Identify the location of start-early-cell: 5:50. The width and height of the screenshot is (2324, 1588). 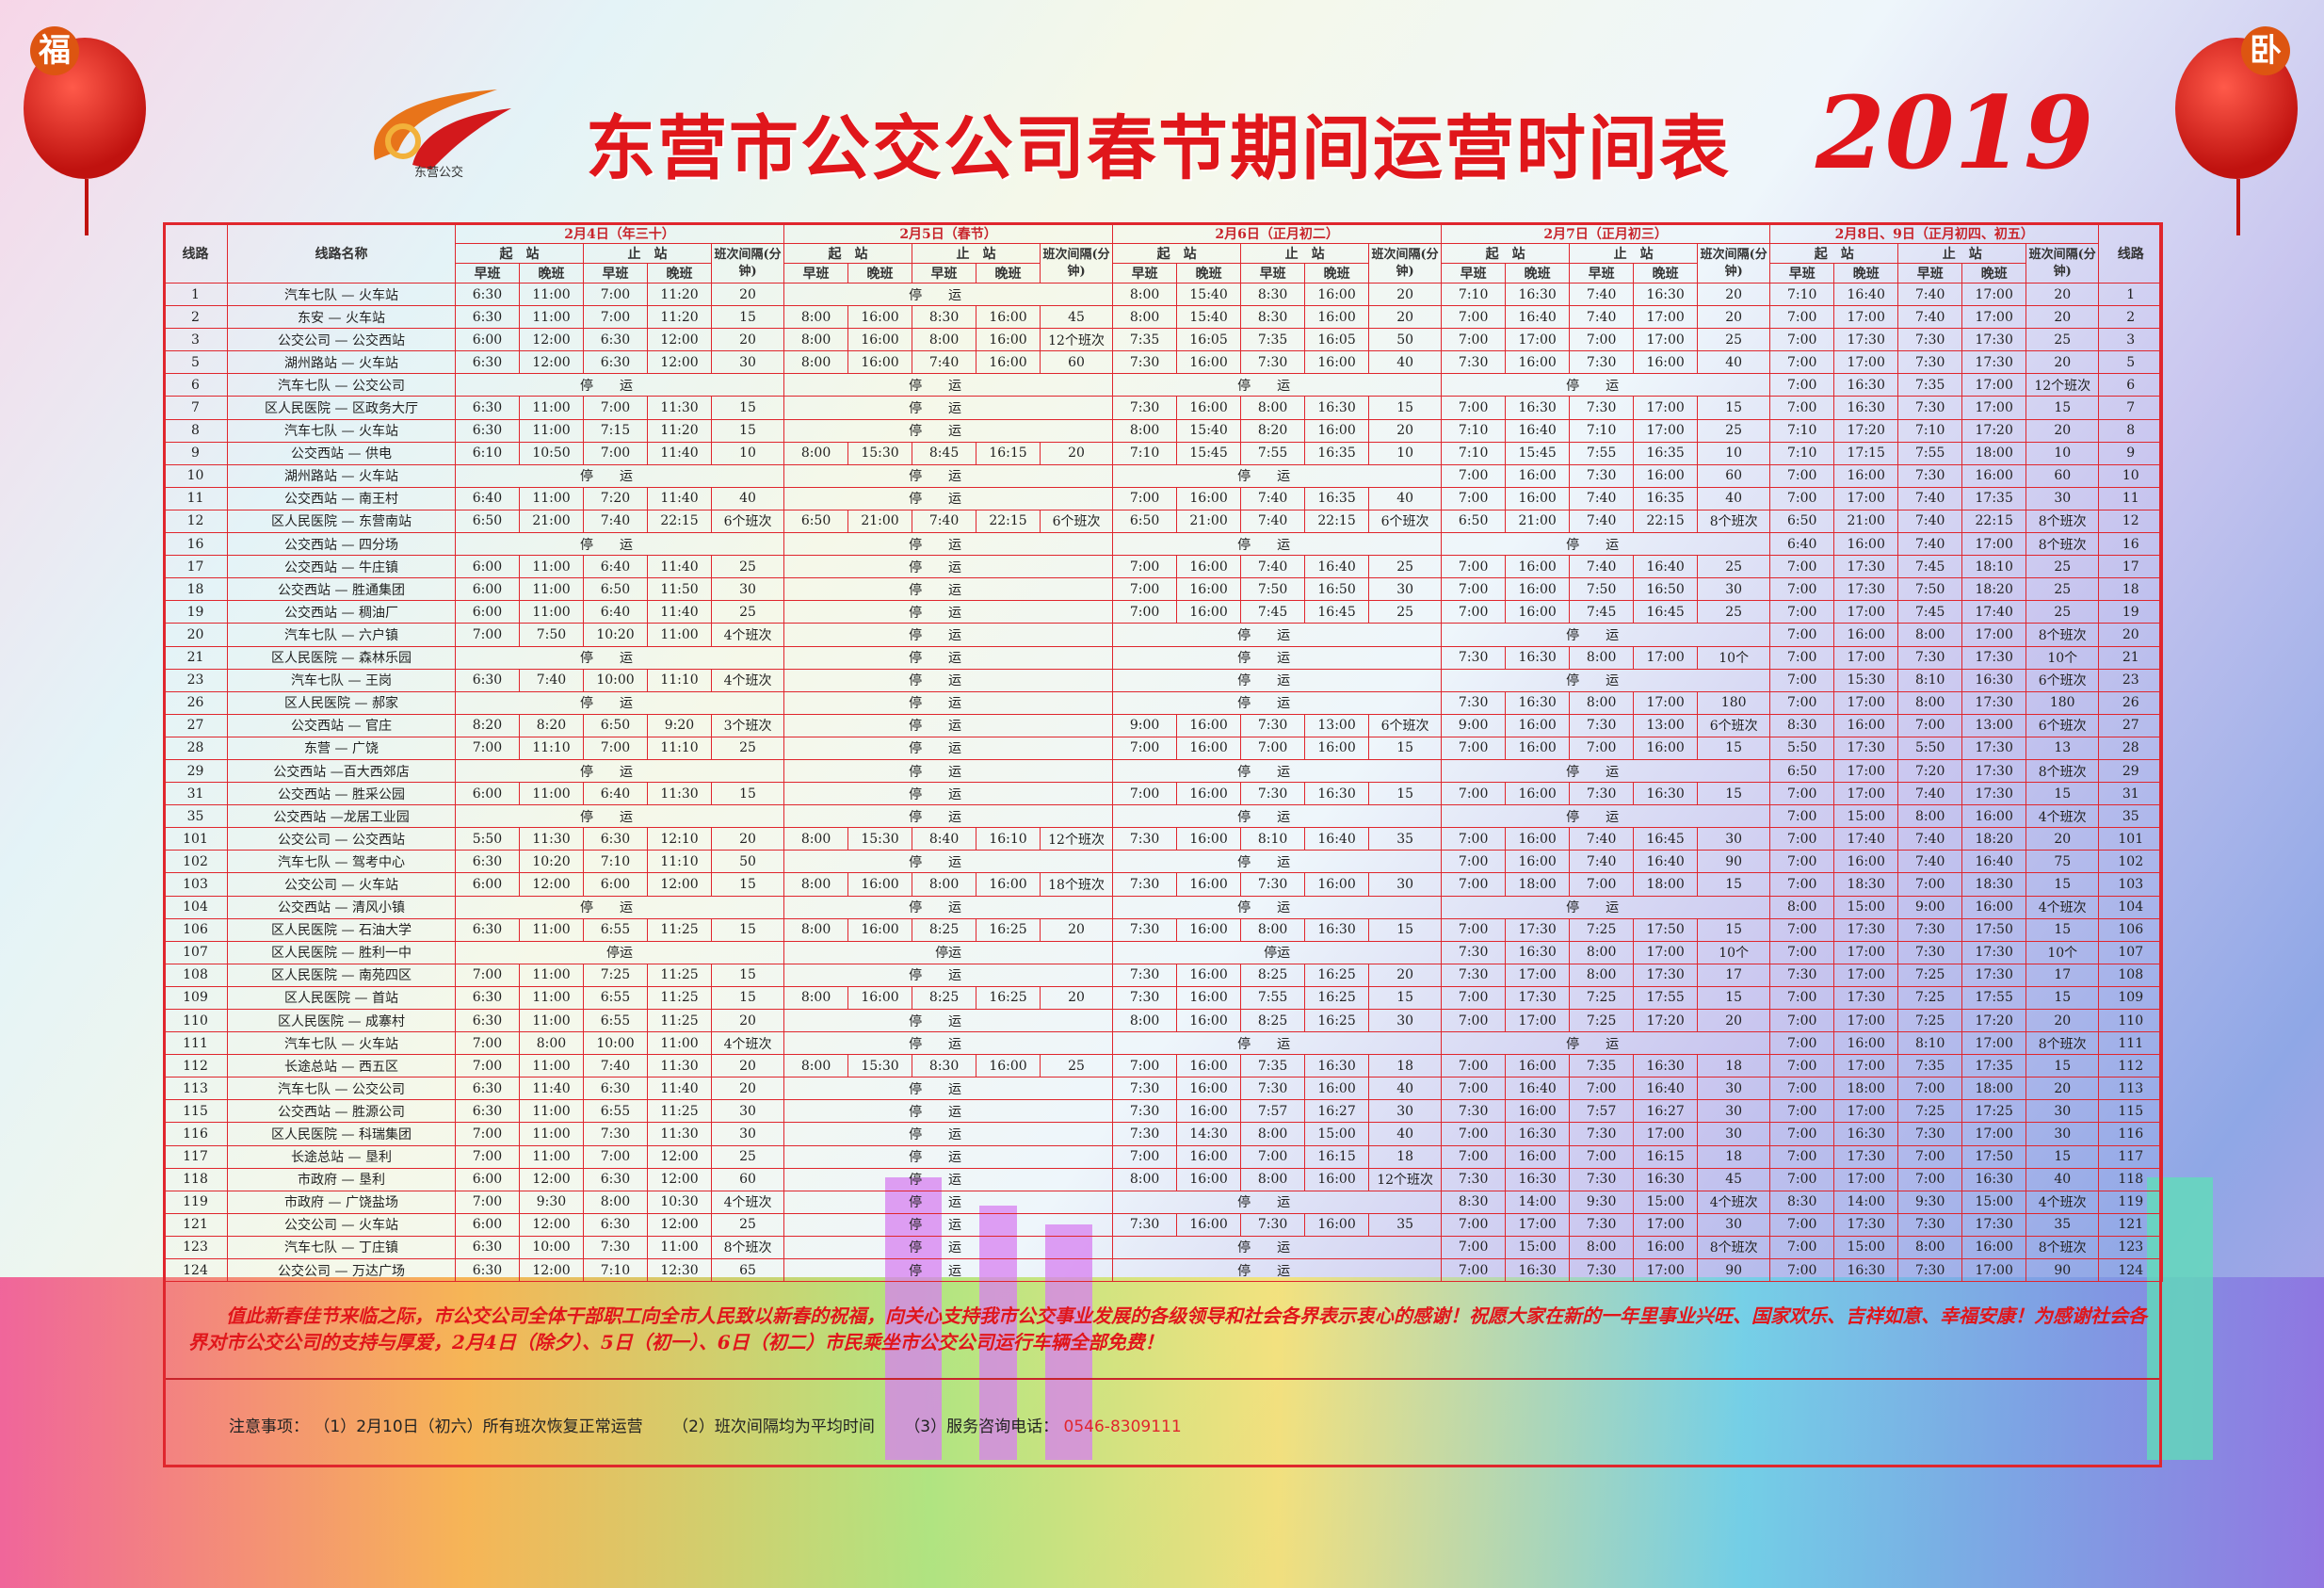
(1802, 748).